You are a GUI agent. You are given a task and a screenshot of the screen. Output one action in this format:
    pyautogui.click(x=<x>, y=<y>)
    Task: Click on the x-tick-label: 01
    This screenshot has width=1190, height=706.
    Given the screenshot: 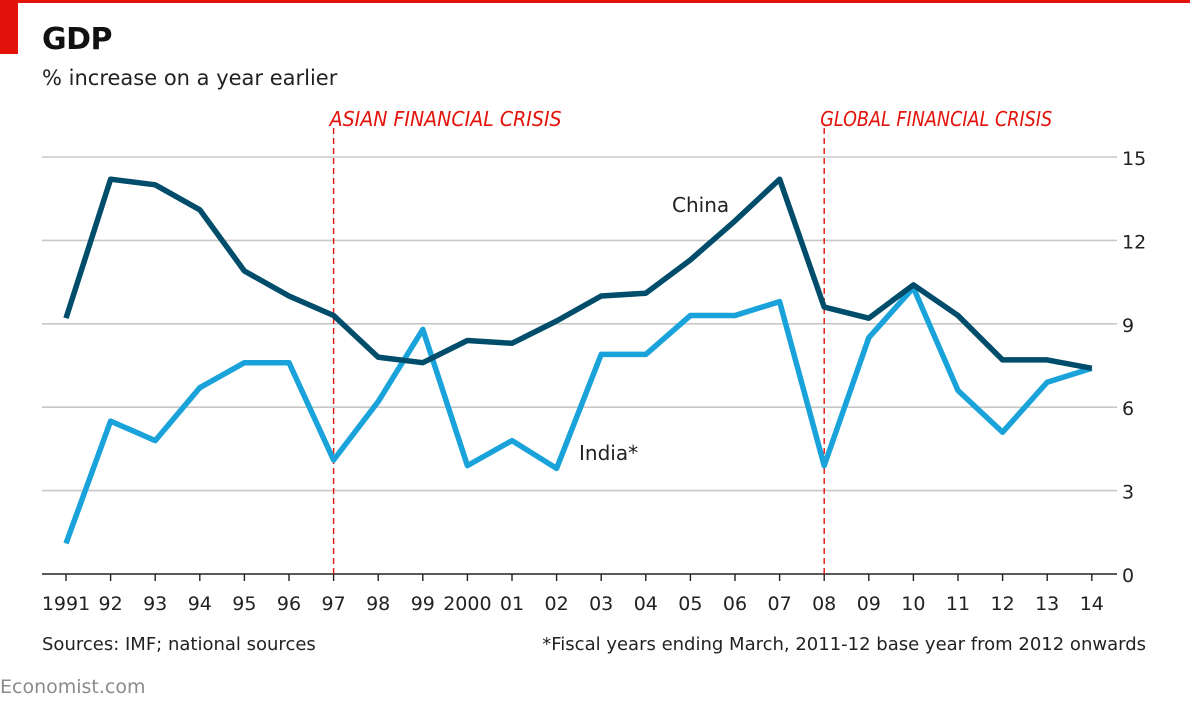 What is the action you would take?
    pyautogui.click(x=512, y=604)
    